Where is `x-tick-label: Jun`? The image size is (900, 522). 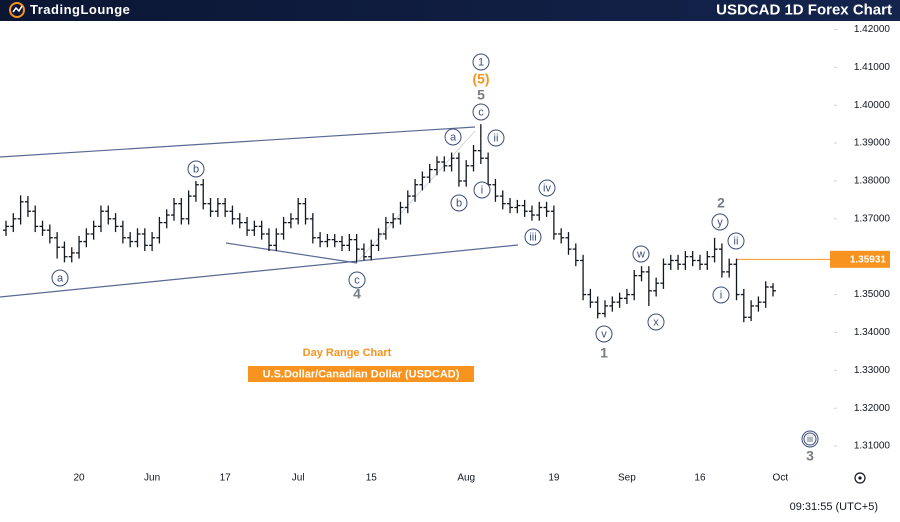 x-tick-label: Jun is located at coordinates (152, 478).